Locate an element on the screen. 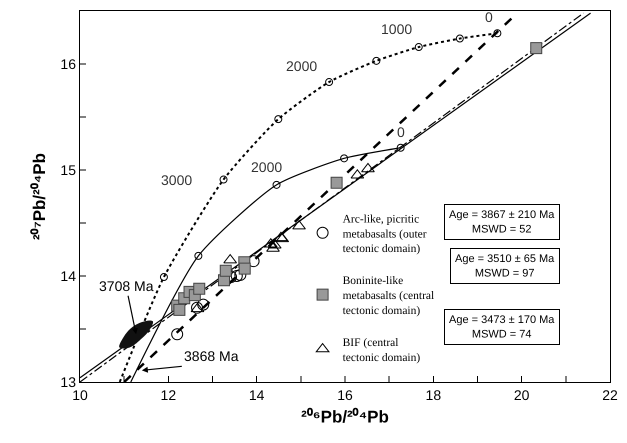 This screenshot has width=627, height=443. legend-label: Arc-like, picritic metabasalts (outer tectonic domain) is located at coordinates (384, 234).